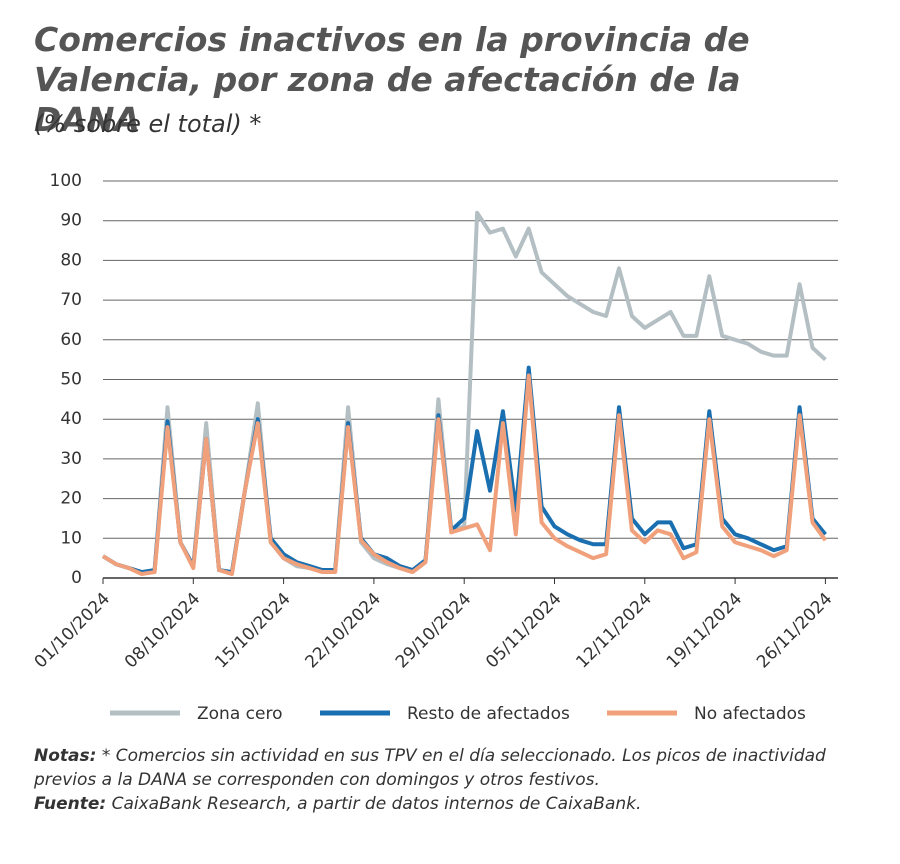 This screenshot has width=900, height=864. What do you see at coordinates (70, 804) in the screenshot?
I see `source-label: Fuente:` at bounding box center [70, 804].